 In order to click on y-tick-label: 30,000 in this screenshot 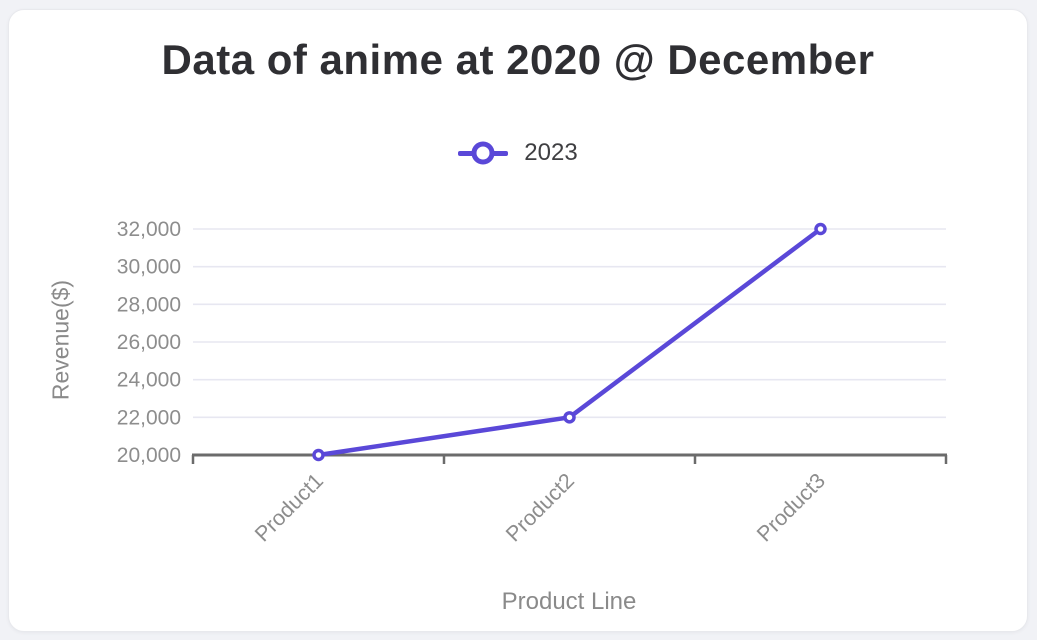, I will do `click(149, 267)`.